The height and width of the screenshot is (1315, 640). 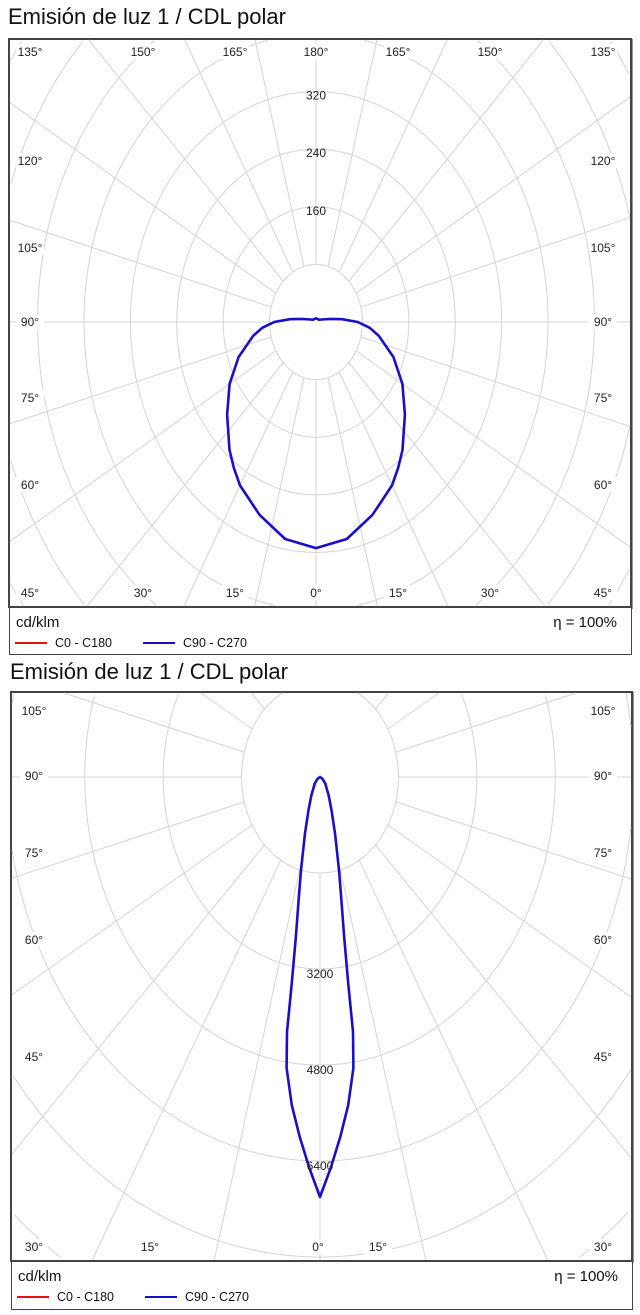 I want to click on angle-tick-label: 150°, so click(x=143, y=52).